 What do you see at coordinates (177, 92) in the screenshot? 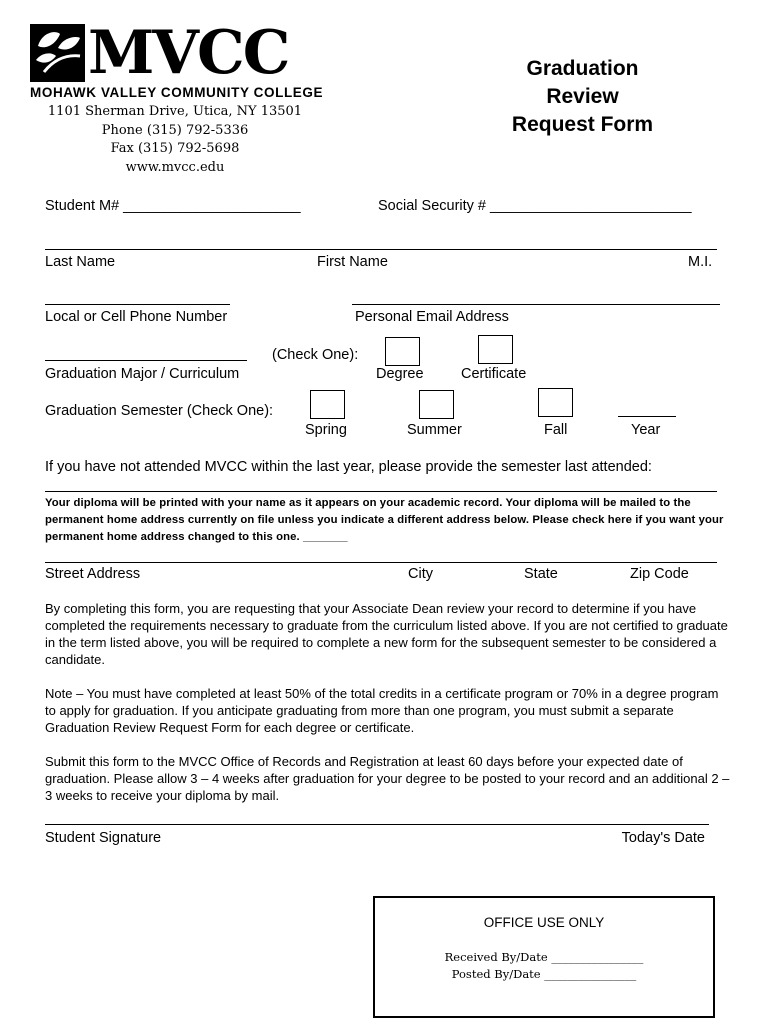
I see `college-name: MOHAWK VALLEY COMMUNITY COLLEGE` at bounding box center [177, 92].